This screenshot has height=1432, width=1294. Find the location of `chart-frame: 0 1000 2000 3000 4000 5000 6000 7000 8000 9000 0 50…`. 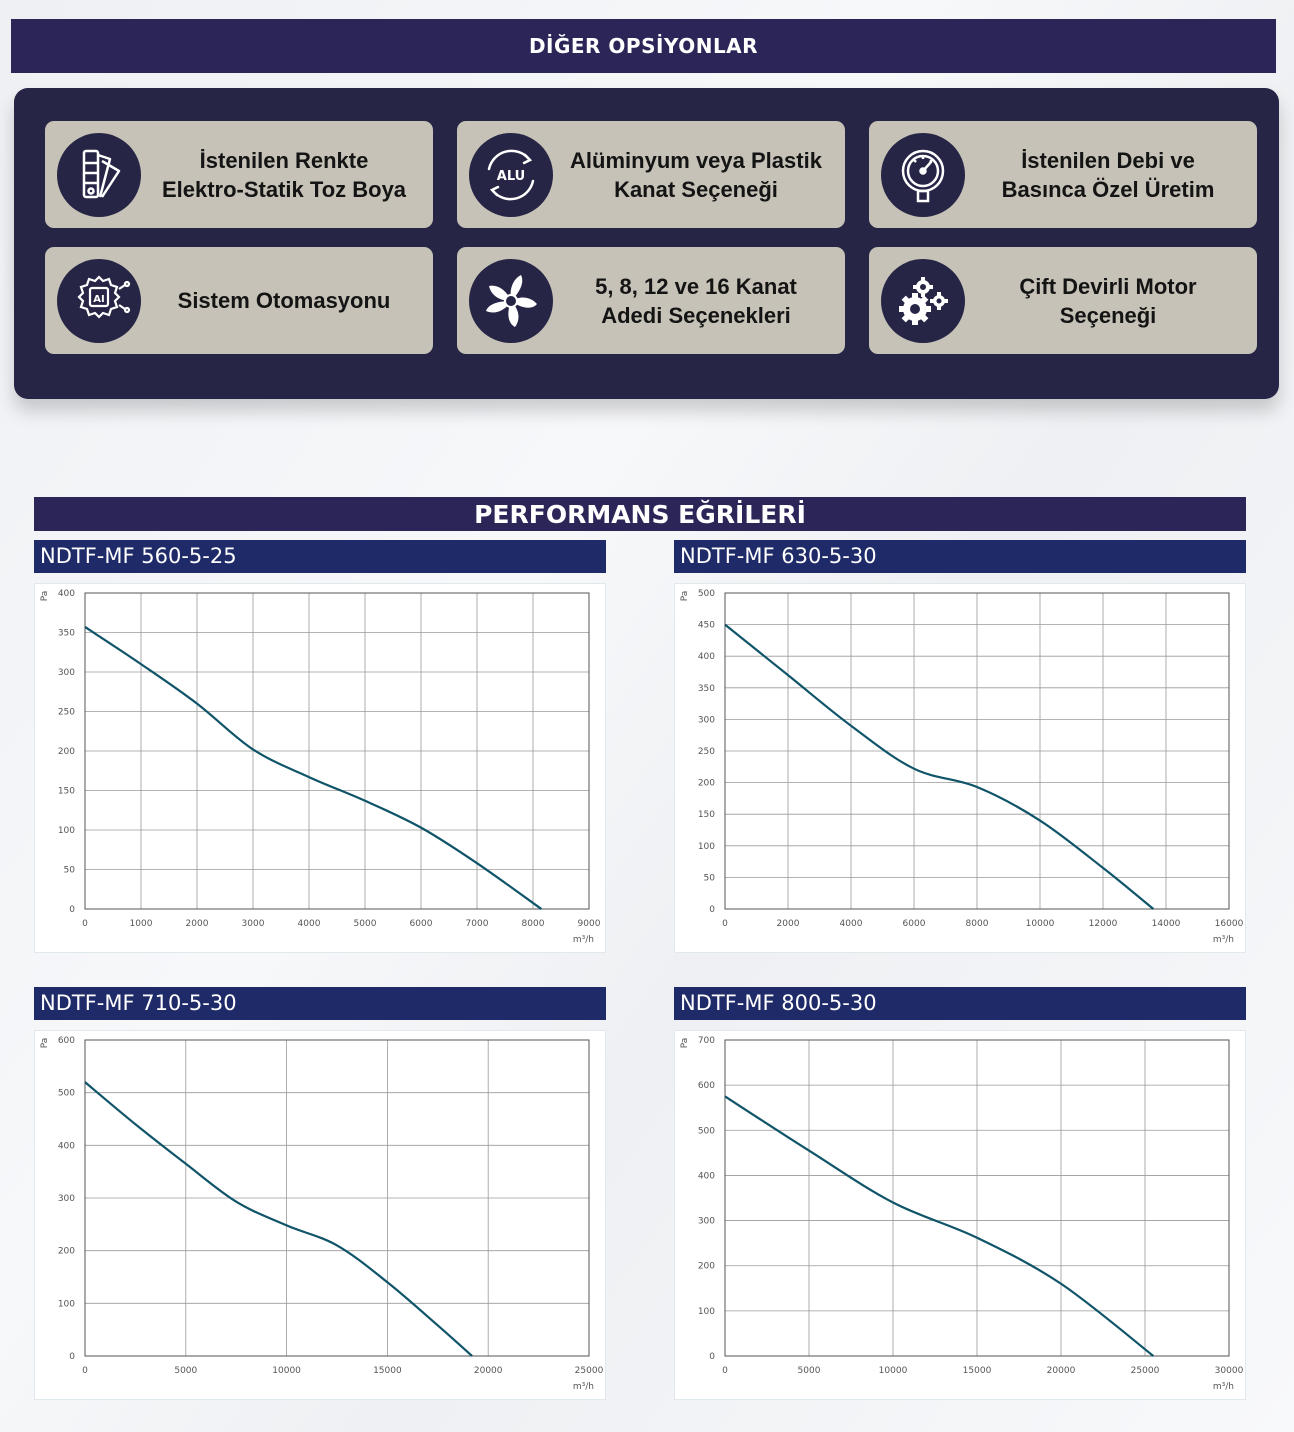

chart-frame: 0 1000 2000 3000 4000 5000 6000 7000 8000 9000 0 50… is located at coordinates (320, 768).